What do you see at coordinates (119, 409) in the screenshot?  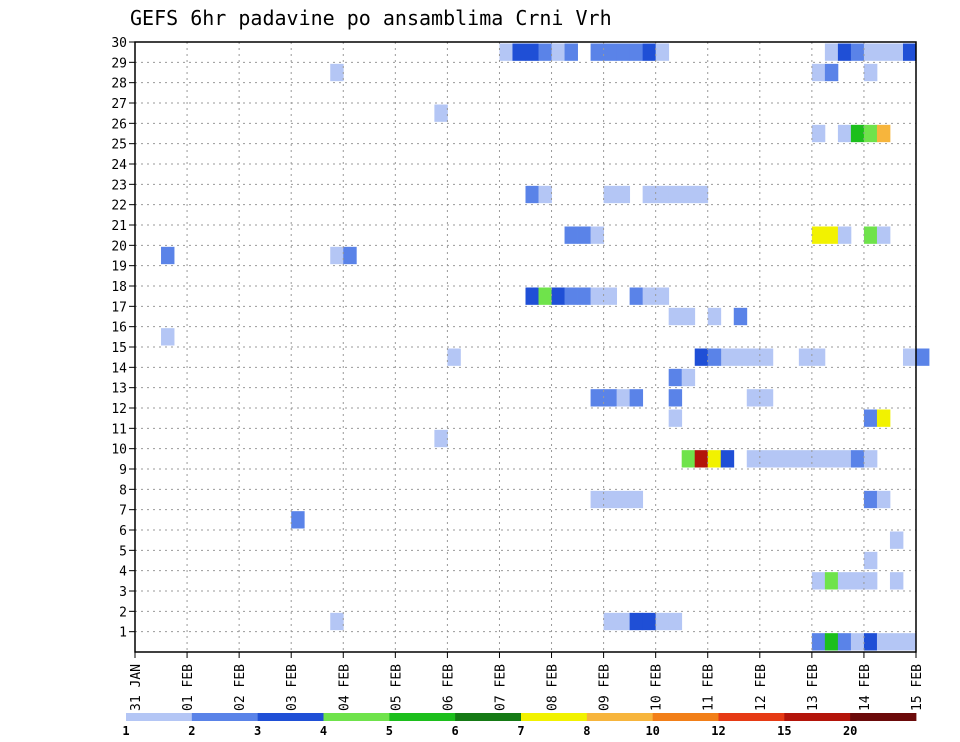 I see `y-tick-label: 12` at bounding box center [119, 409].